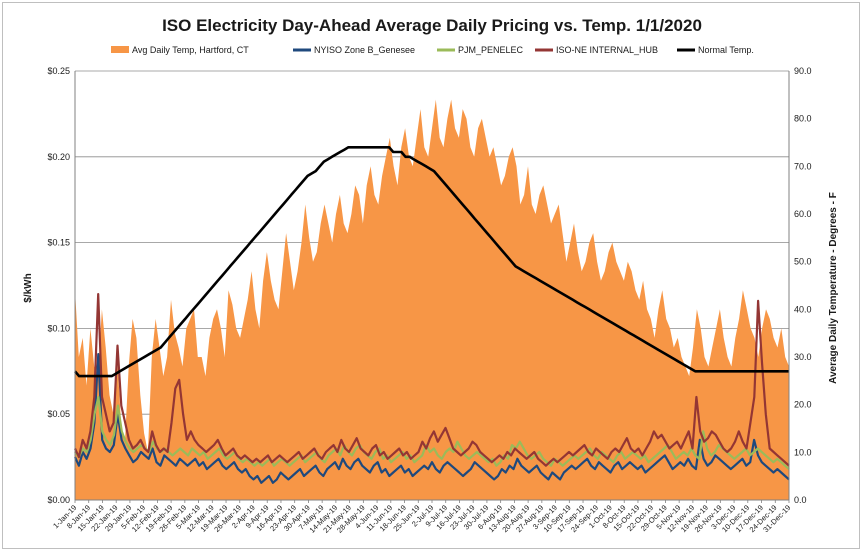 This screenshot has width=864, height=553. I want to click on legend-label: Normal Temp., so click(726, 50).